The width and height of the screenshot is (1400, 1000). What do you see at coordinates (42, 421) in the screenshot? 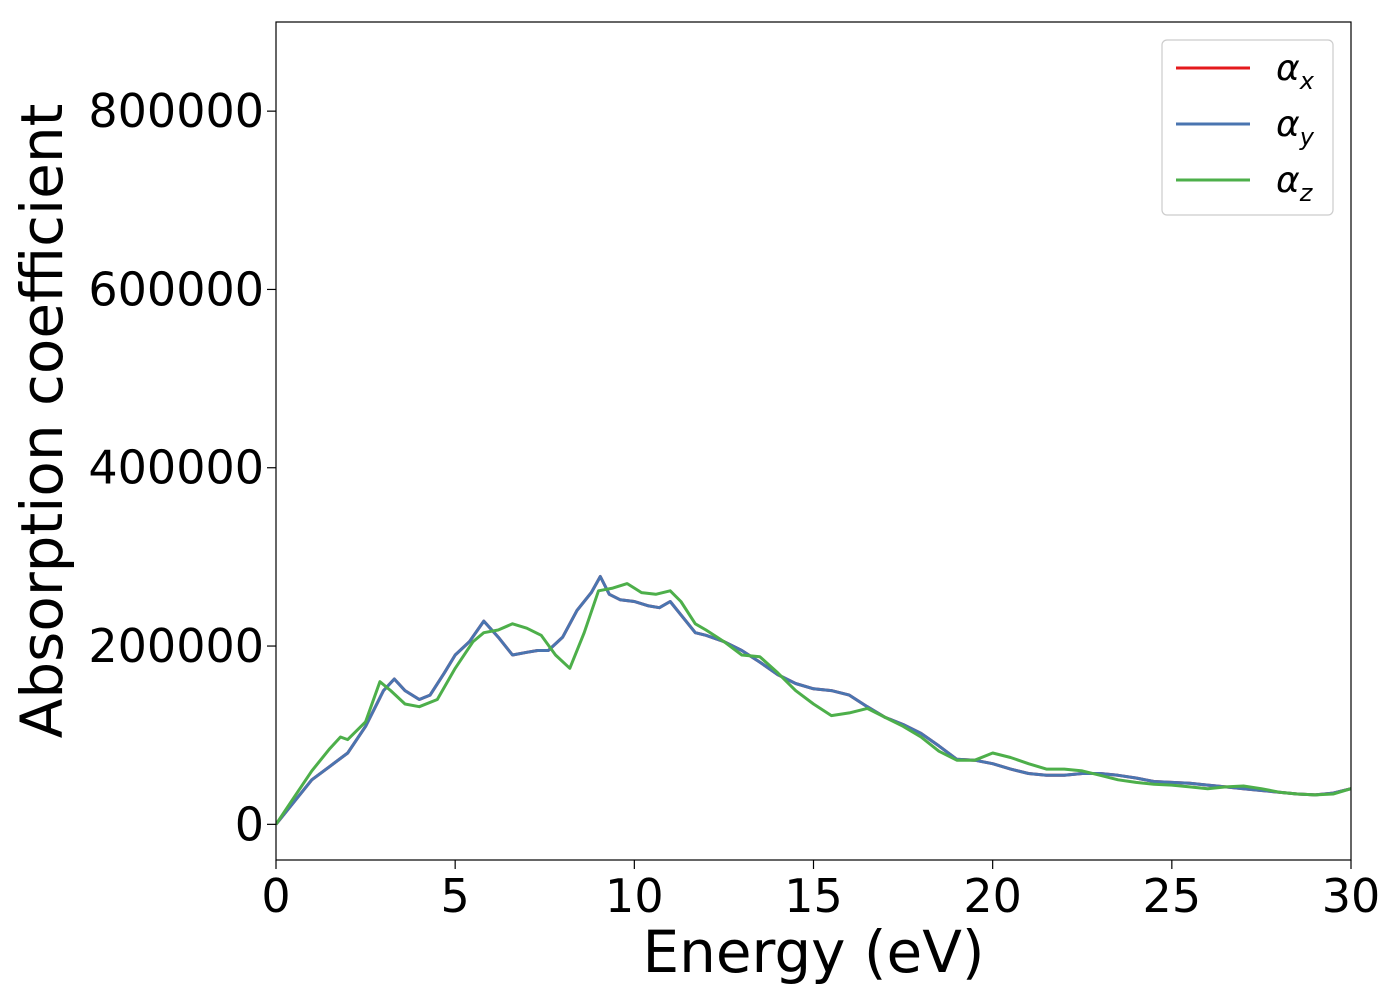
I see `y-axis-title: Absorption coefficient` at bounding box center [42, 421].